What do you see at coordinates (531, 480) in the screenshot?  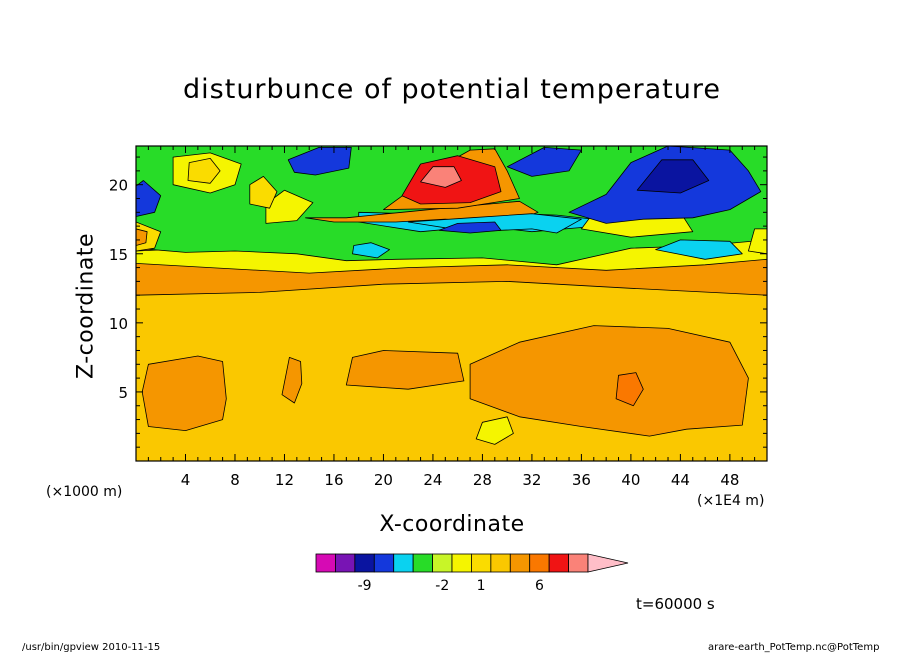 I see `x-tick-label: 32` at bounding box center [531, 480].